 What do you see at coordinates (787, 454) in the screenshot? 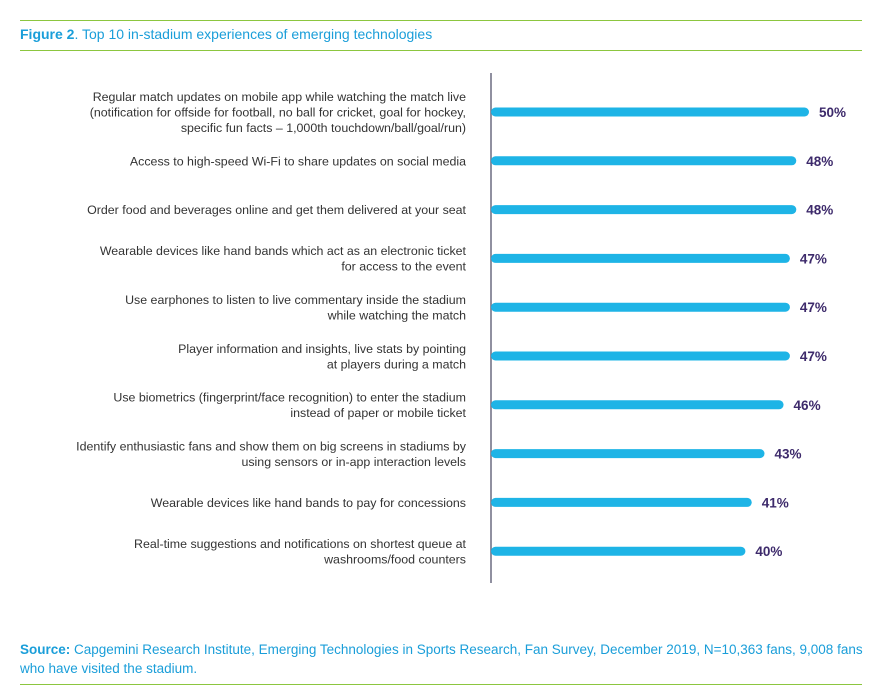
I see `value-label-8: 43%` at bounding box center [787, 454].